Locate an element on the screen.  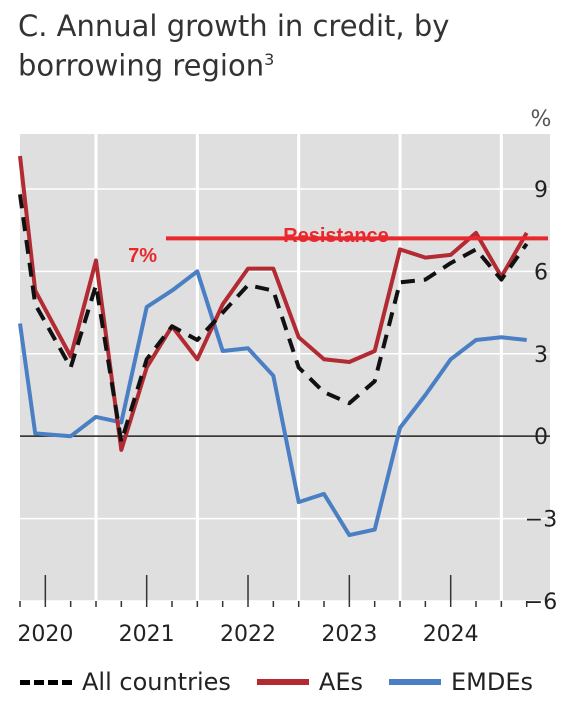
legend-swatch-emdes is located at coordinates (415, 682).